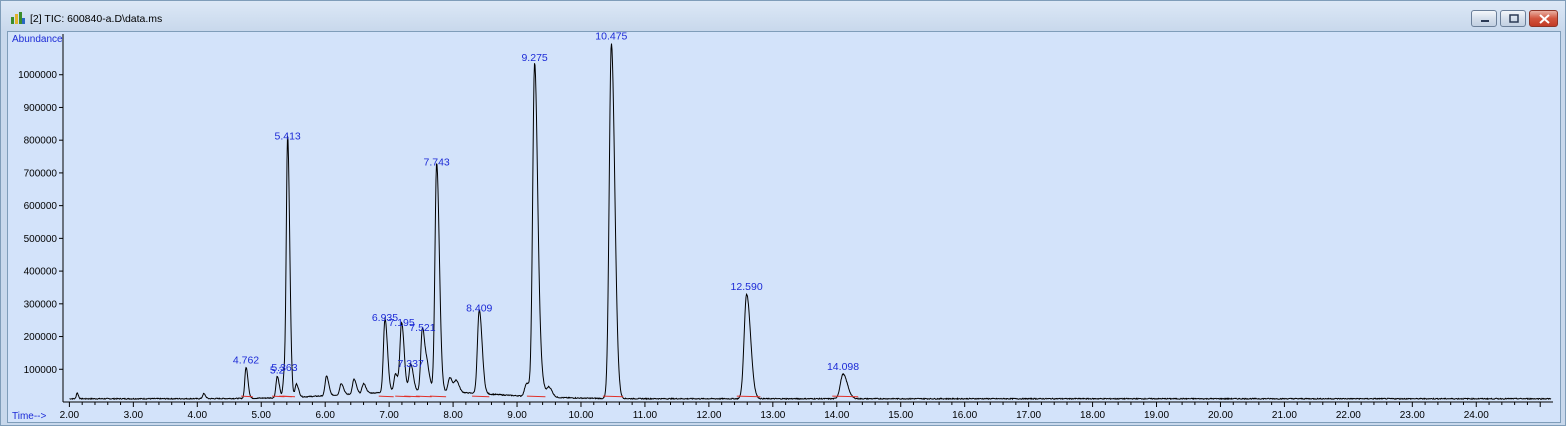 Image resolution: width=1566 pixels, height=426 pixels. Describe the element at coordinates (198, 415) in the screenshot. I see `x-tick-label: 4.00` at that location.